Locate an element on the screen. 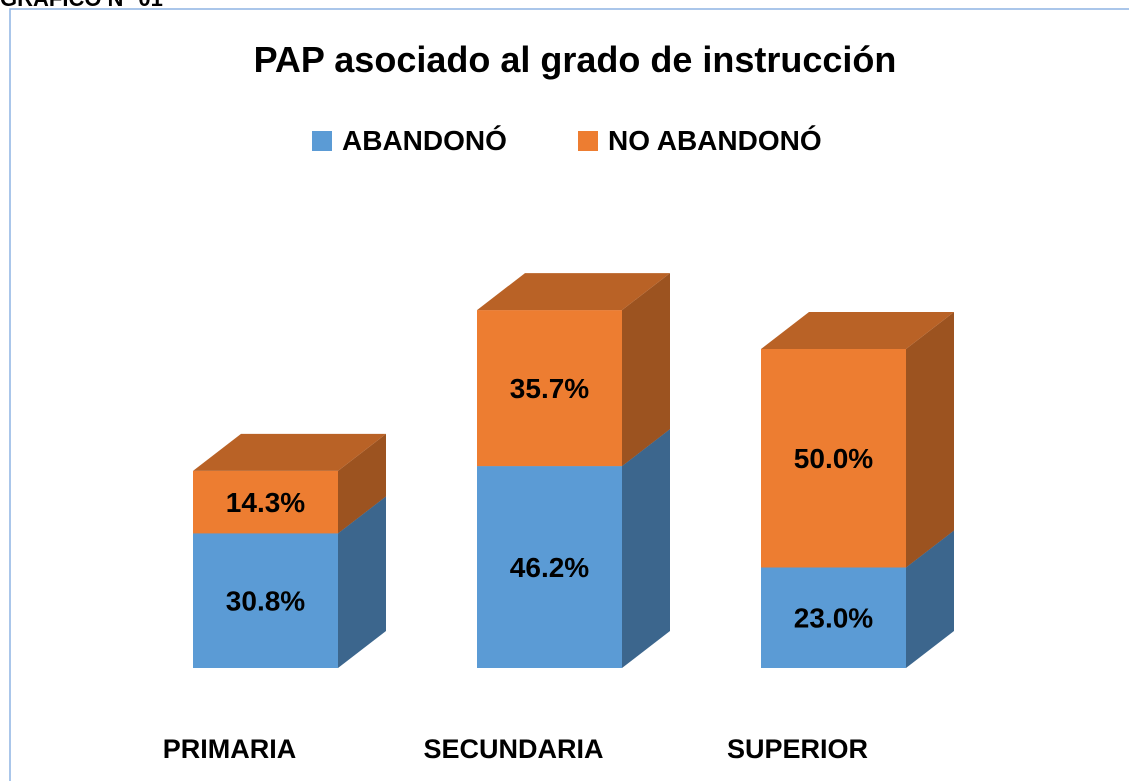 The width and height of the screenshot is (1129, 781). data-label: 30.8% is located at coordinates (265, 601).